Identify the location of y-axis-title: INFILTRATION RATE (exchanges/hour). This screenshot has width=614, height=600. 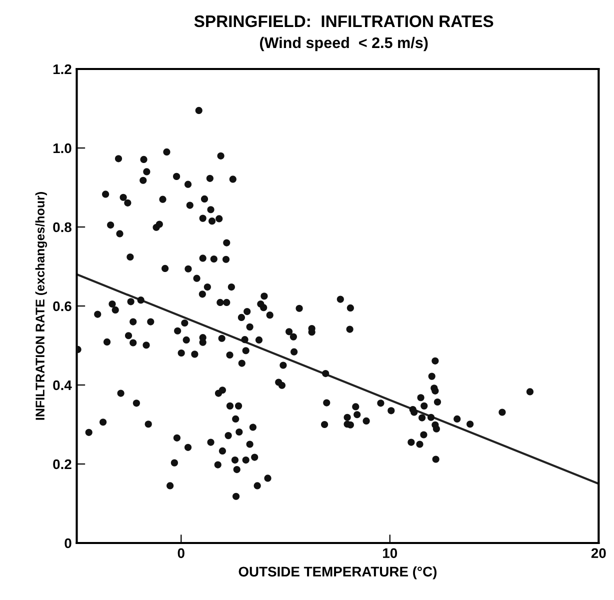
(41, 306).